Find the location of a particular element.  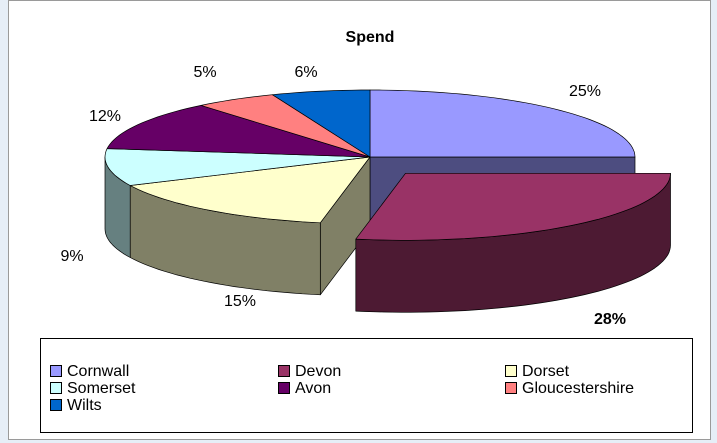

data-label: 28% is located at coordinates (610, 319).